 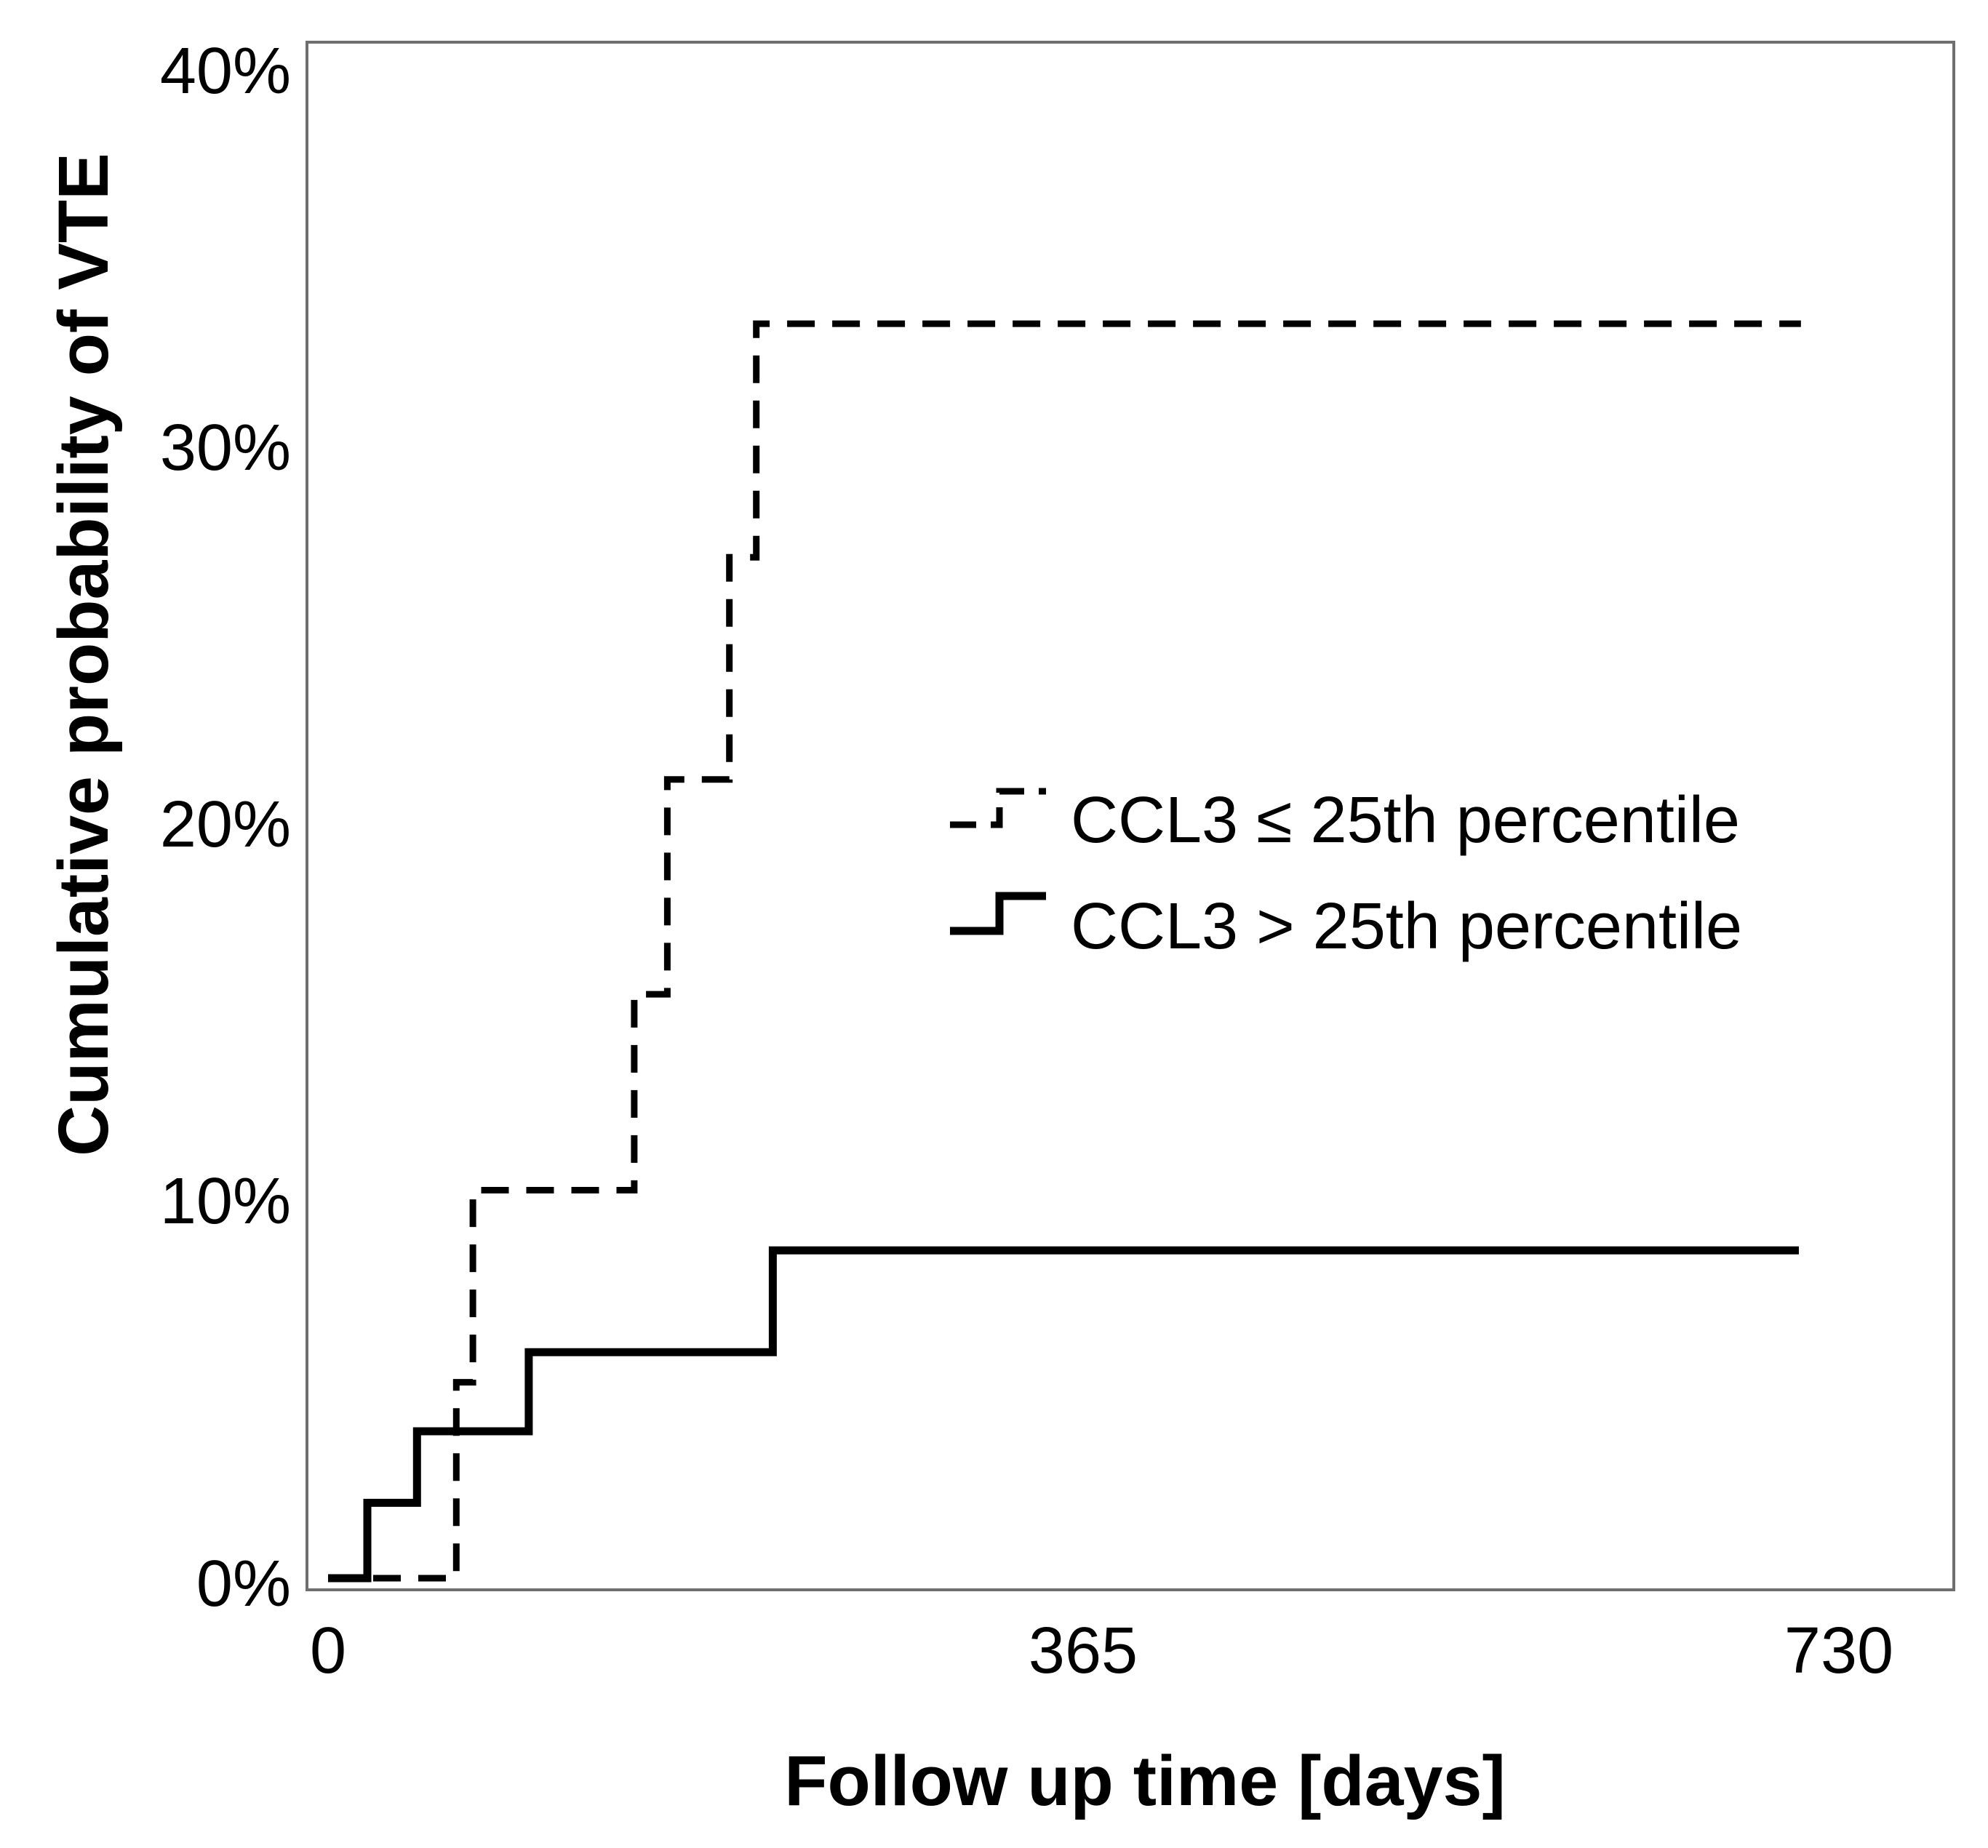 I want to click on y-tick-label-10: 10%, so click(x=225, y=1201).